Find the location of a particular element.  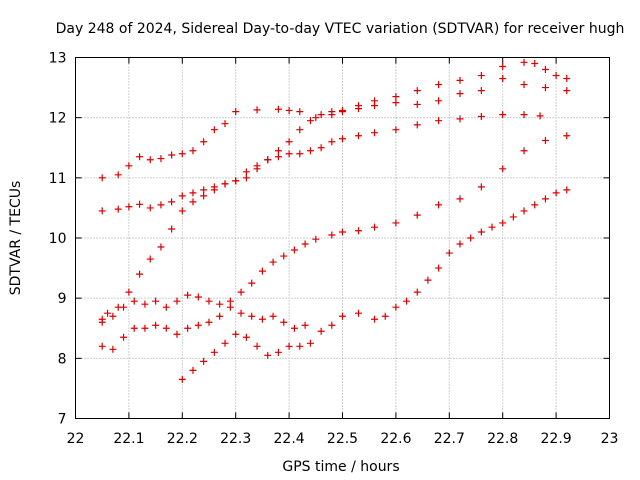

x-tick-label: 22 is located at coordinates (76, 439).